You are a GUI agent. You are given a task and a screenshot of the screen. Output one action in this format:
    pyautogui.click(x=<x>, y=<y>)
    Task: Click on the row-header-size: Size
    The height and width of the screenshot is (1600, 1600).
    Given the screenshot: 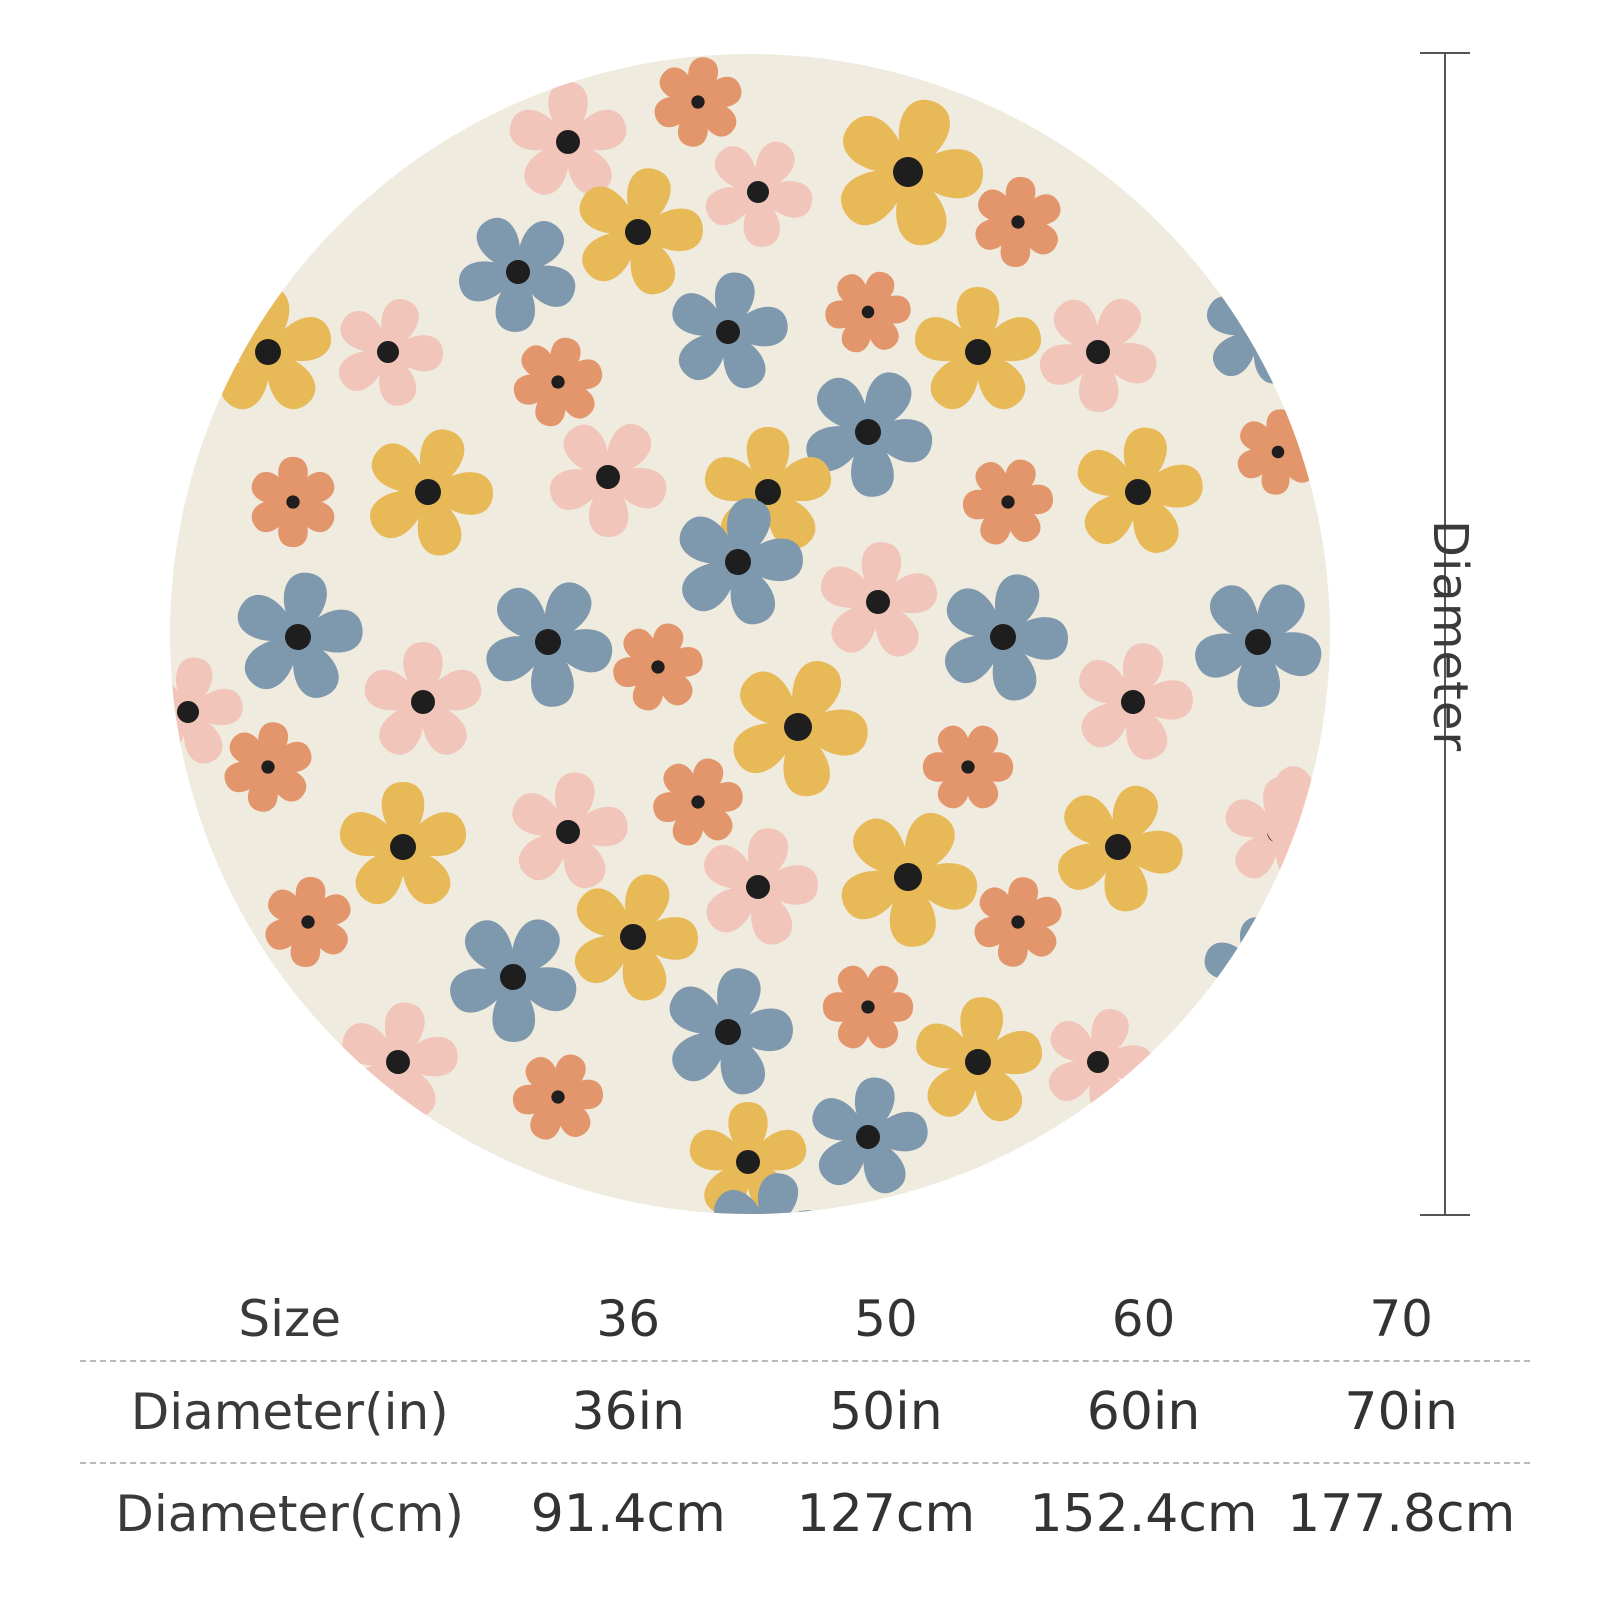 What is the action you would take?
    pyautogui.click(x=290, y=1319)
    